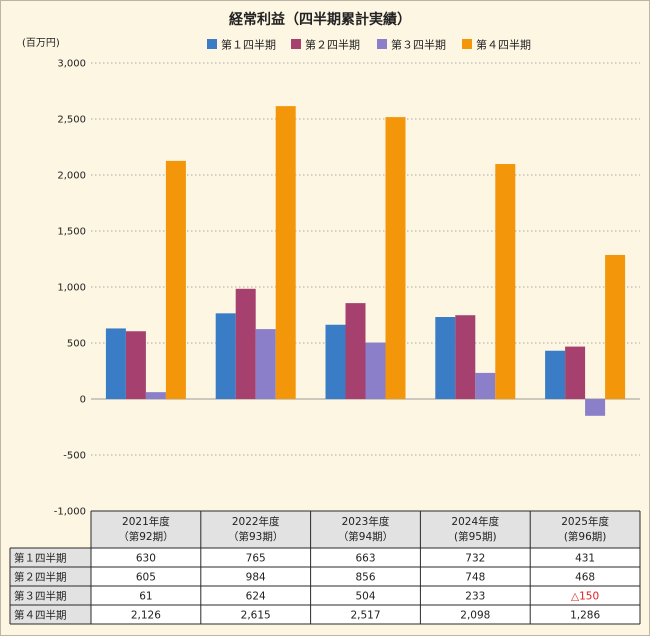 The height and width of the screenshot is (636, 650). What do you see at coordinates (475, 559) in the screenshot?
I see `table-cell: 732` at bounding box center [475, 559].